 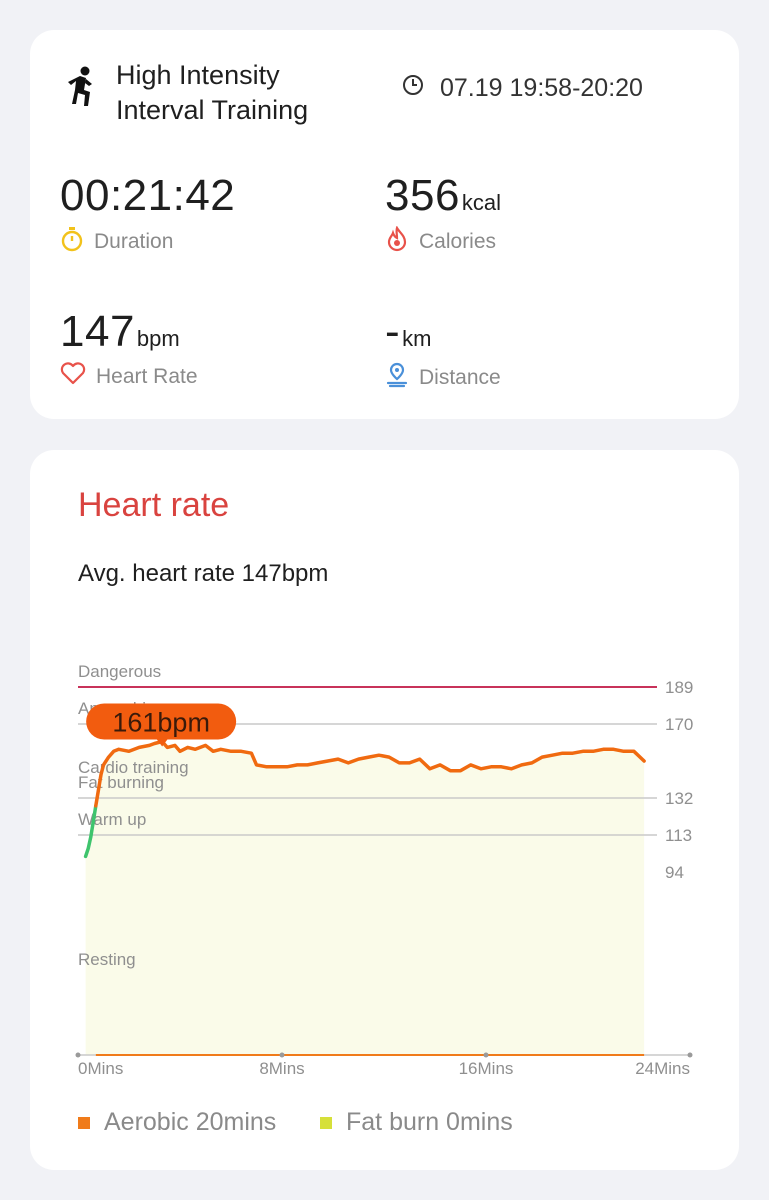 I want to click on y-tick-label: 189, so click(x=679, y=687).